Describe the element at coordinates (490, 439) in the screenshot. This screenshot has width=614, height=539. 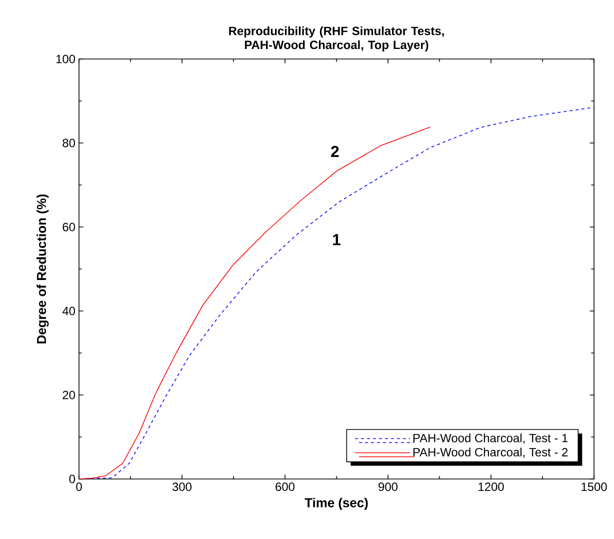
I see `legend-label: PAH-Wood Charcoal, Test - 1` at that location.